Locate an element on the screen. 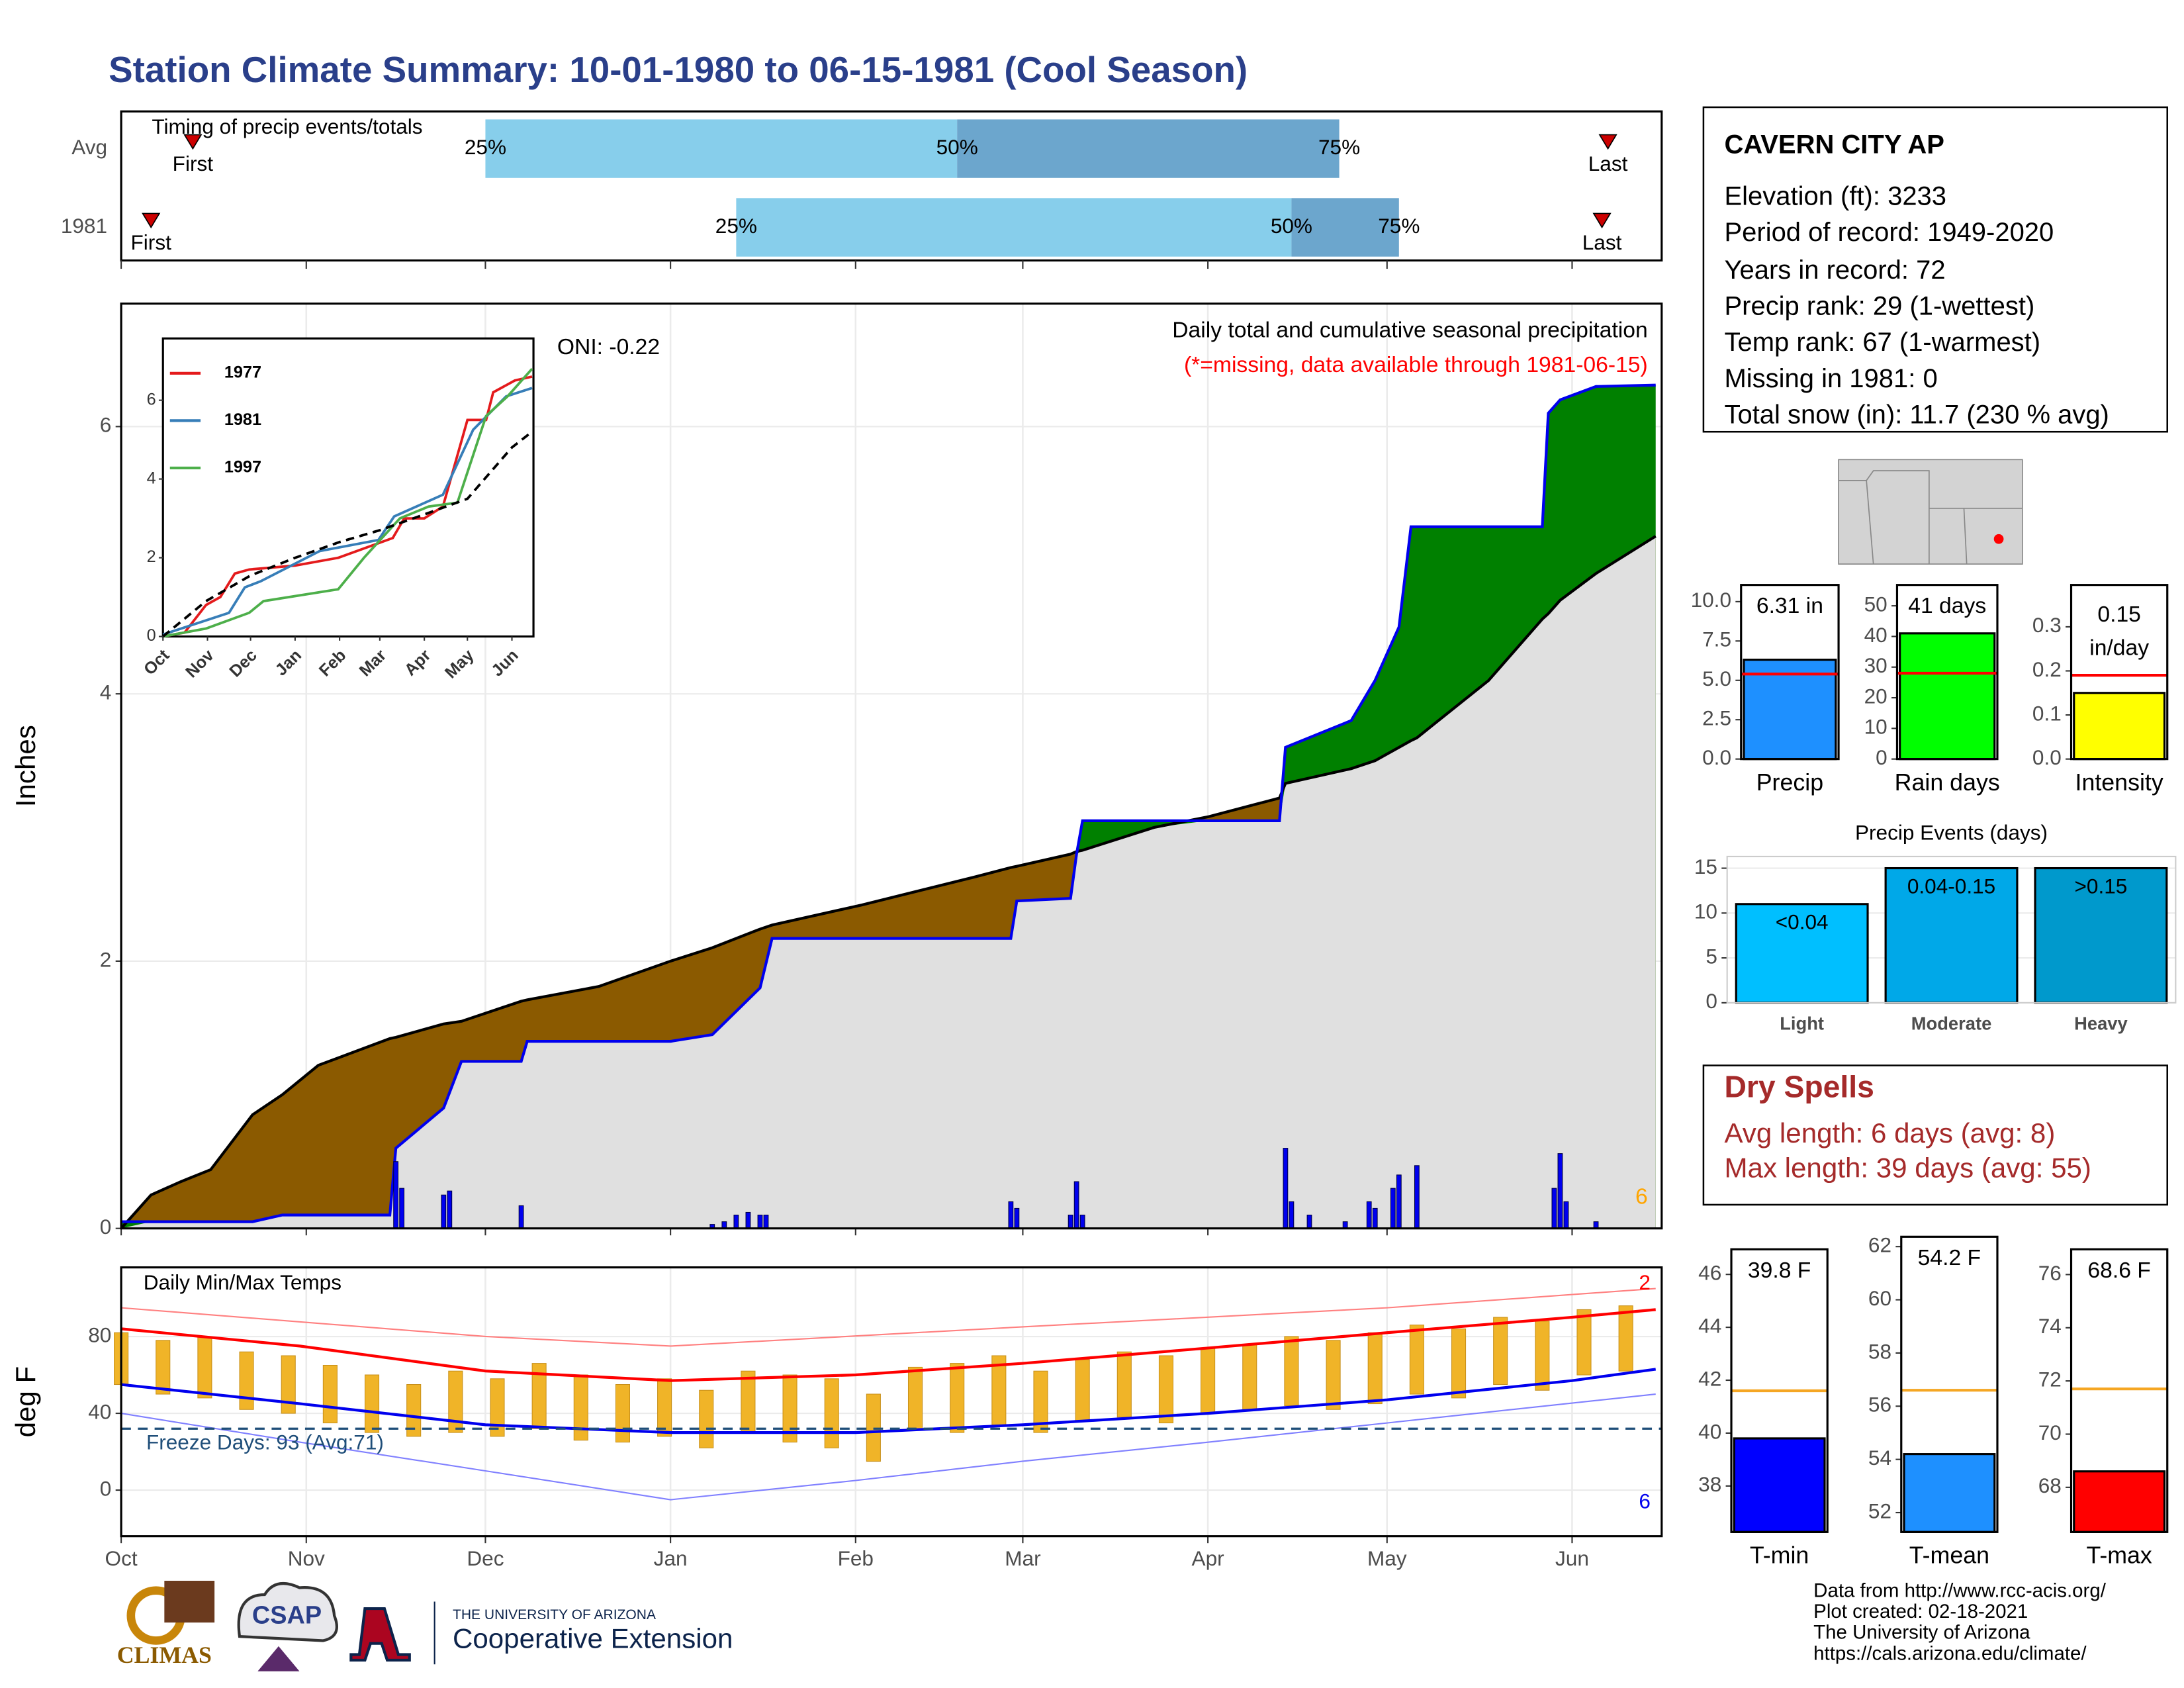 The height and width of the screenshot is (1688, 2184). footer-line: https://cals.arizona.edu/climate/ is located at coordinates (1950, 1653).